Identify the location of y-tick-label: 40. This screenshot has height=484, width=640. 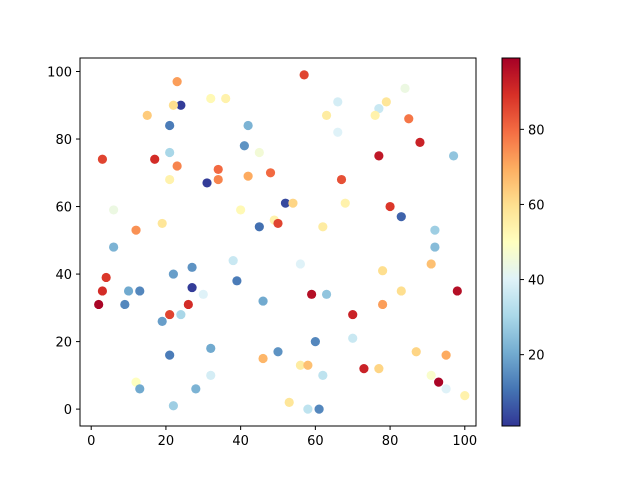
(63, 275).